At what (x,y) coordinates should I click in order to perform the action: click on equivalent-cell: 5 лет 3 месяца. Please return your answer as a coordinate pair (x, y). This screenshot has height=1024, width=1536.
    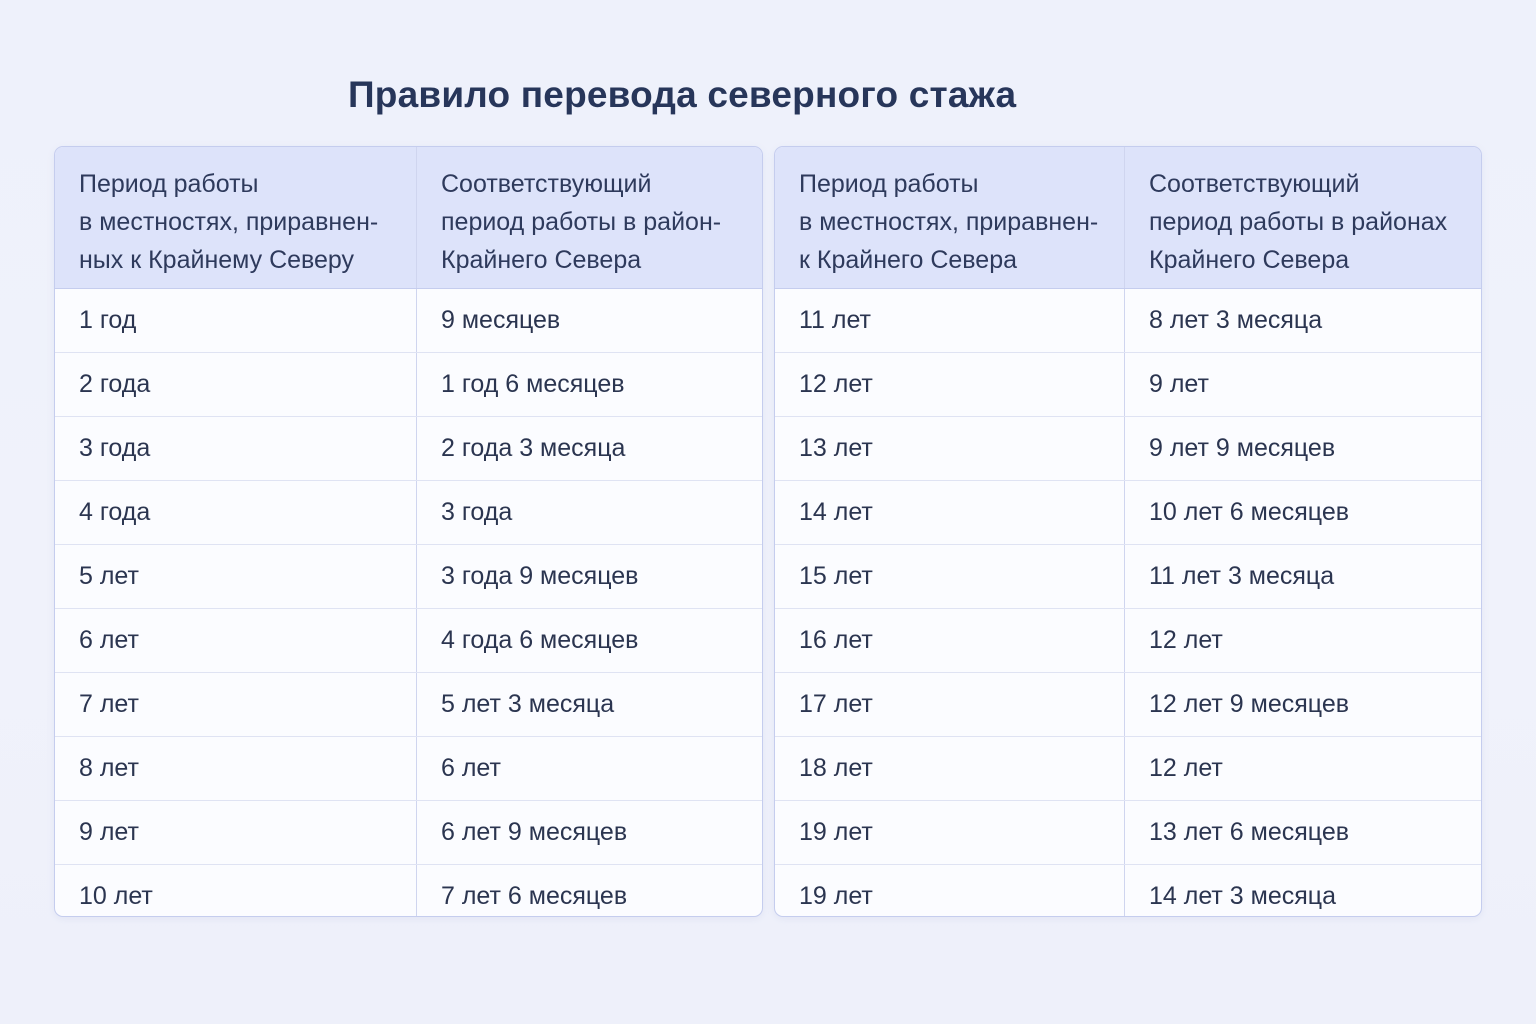
    Looking at the image, I should click on (528, 704).